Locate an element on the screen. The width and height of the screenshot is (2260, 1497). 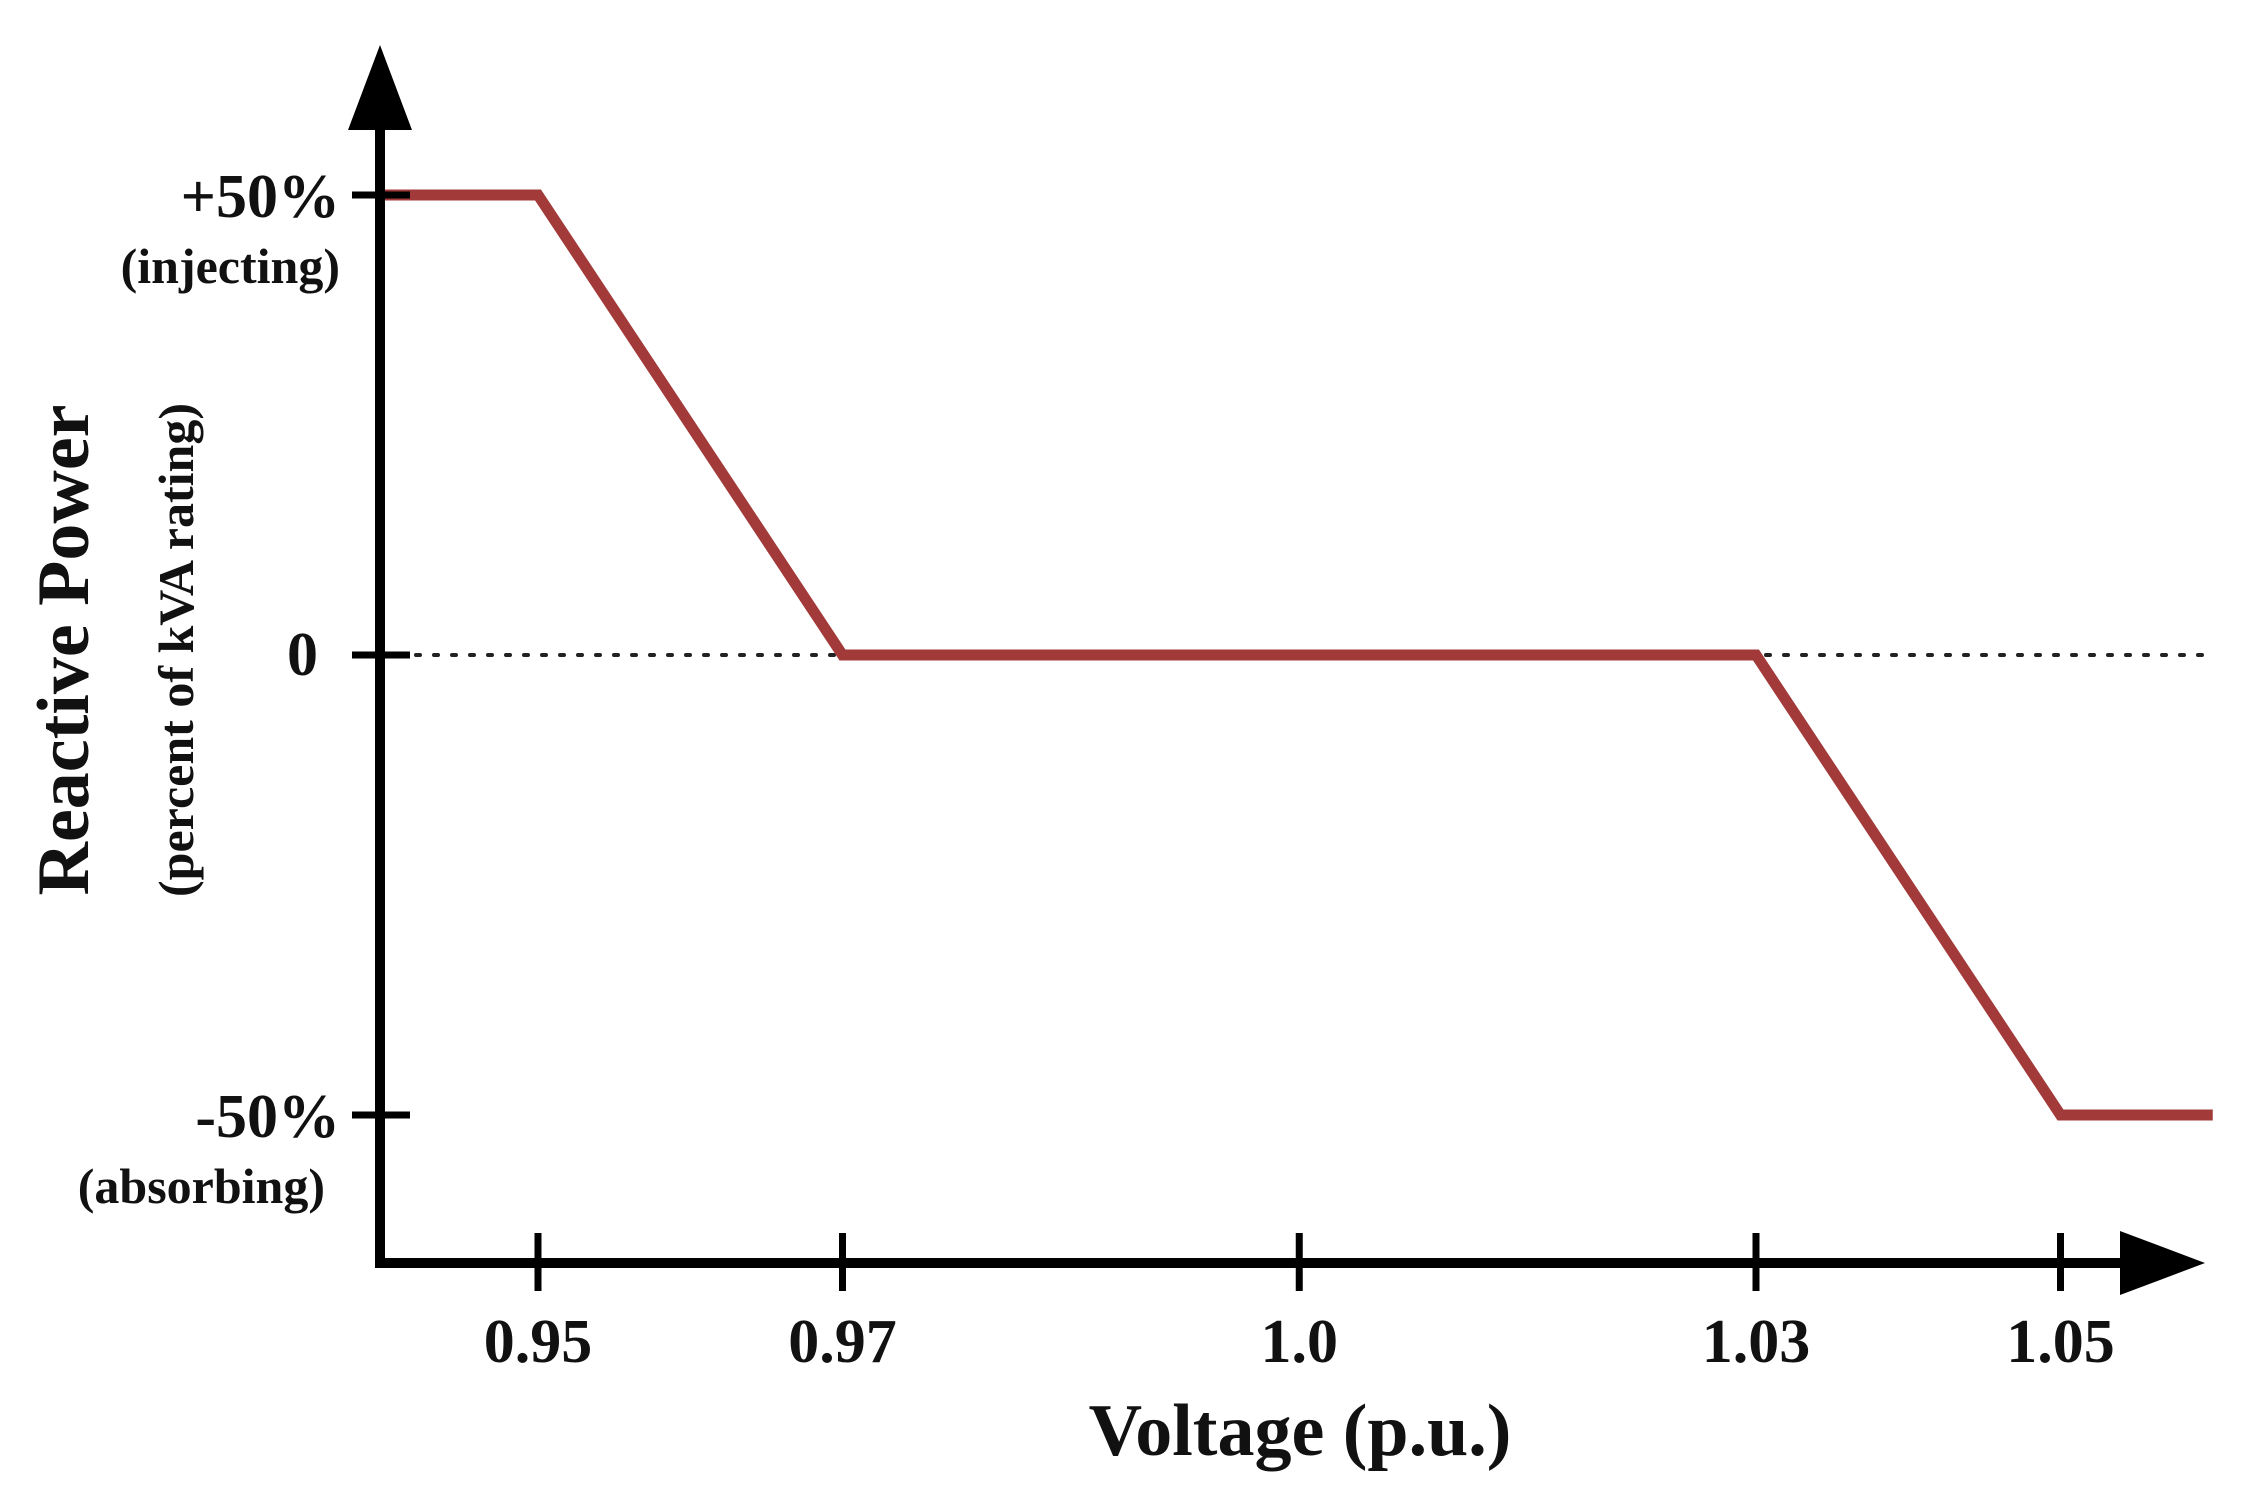
y-tick-label-neg50: -50% is located at coordinates (267, 1117).